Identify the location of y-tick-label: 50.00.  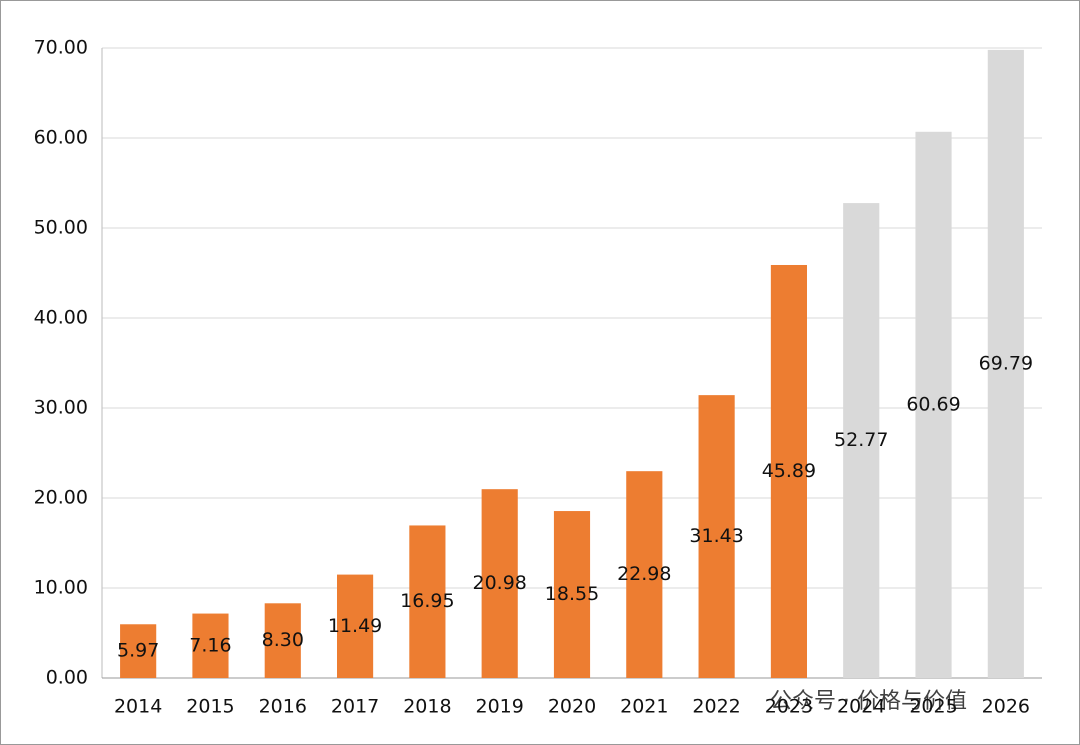
(61, 228).